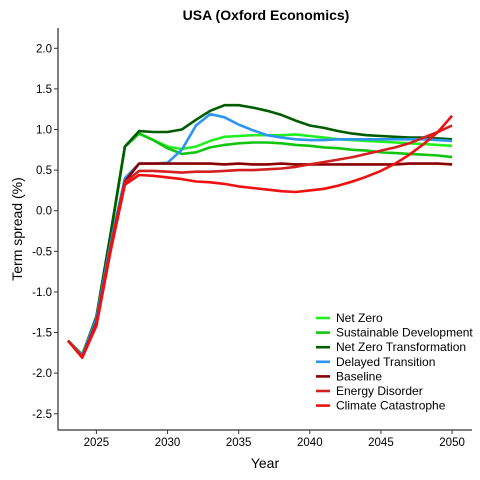 The width and height of the screenshot is (480, 480). What do you see at coordinates (42, 415) in the screenshot?
I see `y-tick-label: -2.5` at bounding box center [42, 415].